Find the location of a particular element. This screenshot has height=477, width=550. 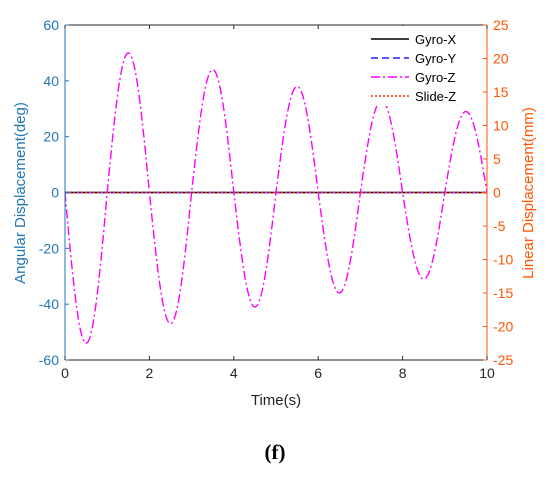

legend-entry: Gyro-Y is located at coordinates (436, 58).